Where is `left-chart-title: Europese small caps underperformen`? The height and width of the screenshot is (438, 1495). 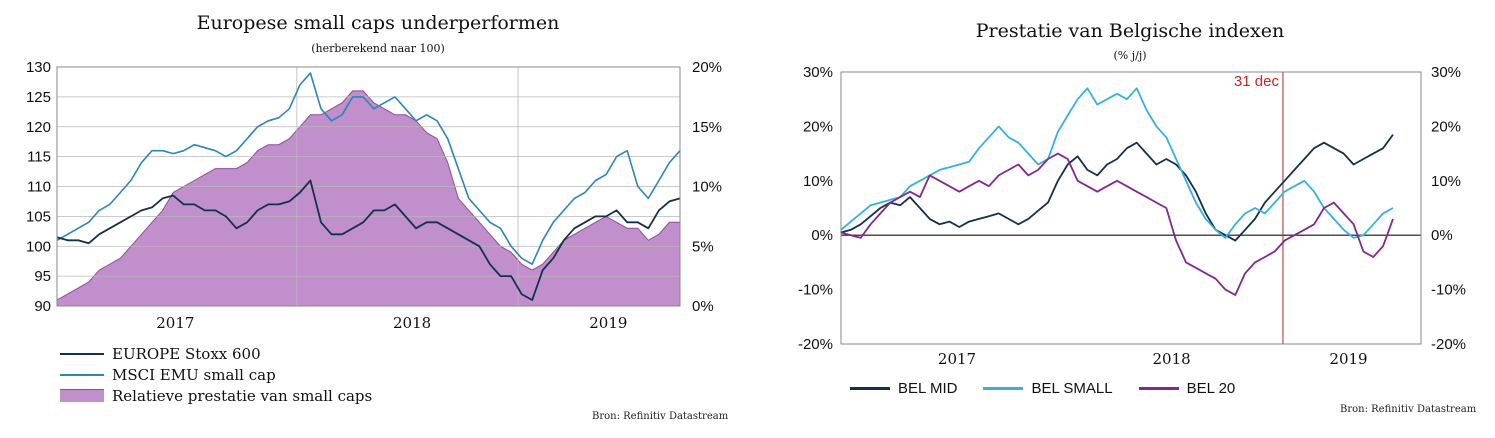
left-chart-title: Europese small caps underperformen is located at coordinates (378, 23).